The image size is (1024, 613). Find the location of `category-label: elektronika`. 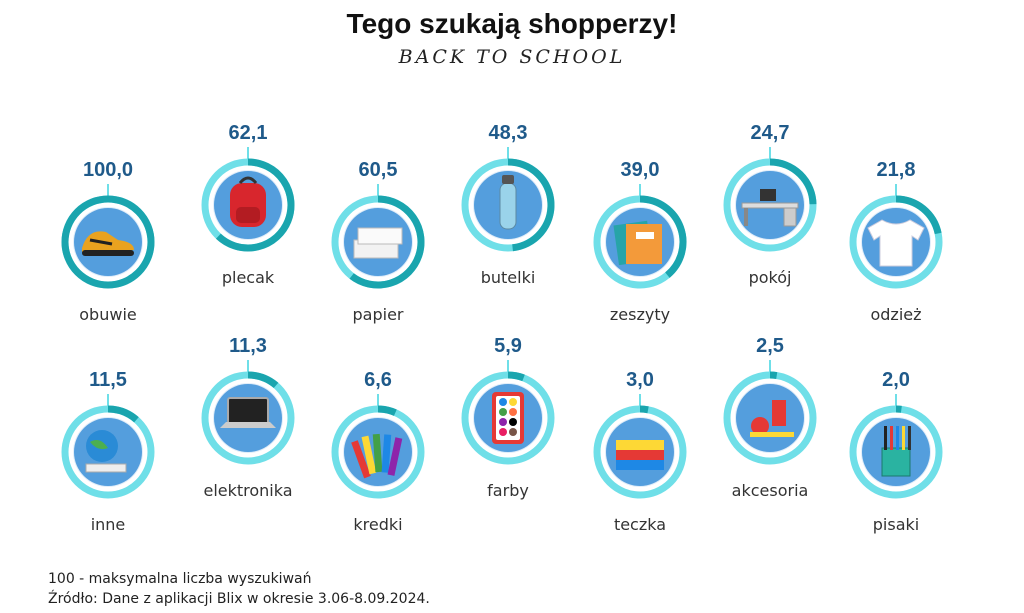

category-label: elektronika is located at coordinates (247, 490).